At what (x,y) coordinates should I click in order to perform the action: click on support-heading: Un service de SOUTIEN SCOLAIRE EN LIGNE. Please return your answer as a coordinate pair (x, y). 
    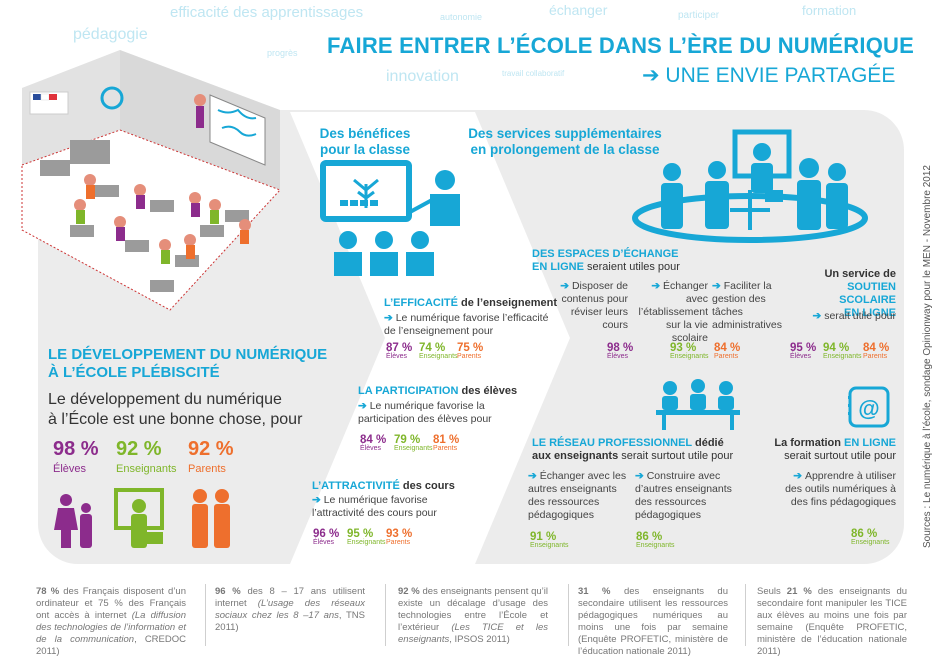
    Looking at the image, I should click on (843, 294).